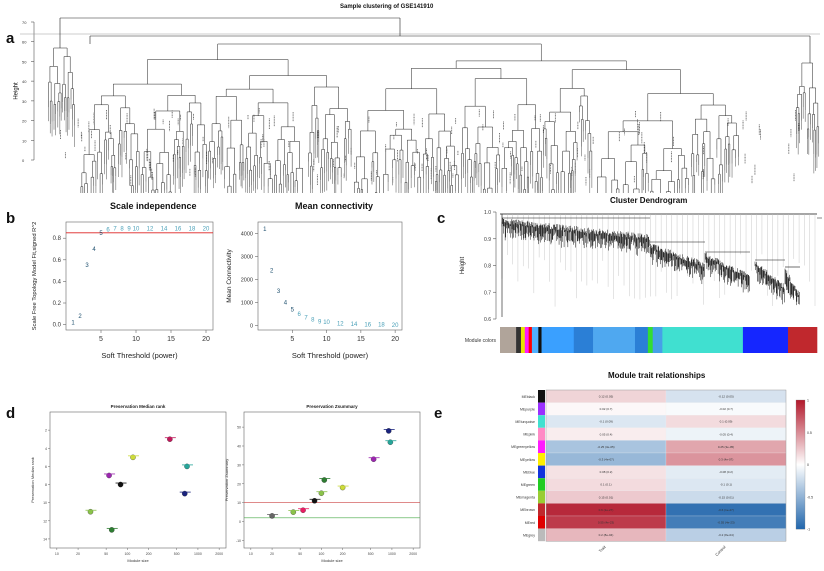  Describe the element at coordinates (94, 250) in the screenshot. I see `power-point-label: 4` at that location.